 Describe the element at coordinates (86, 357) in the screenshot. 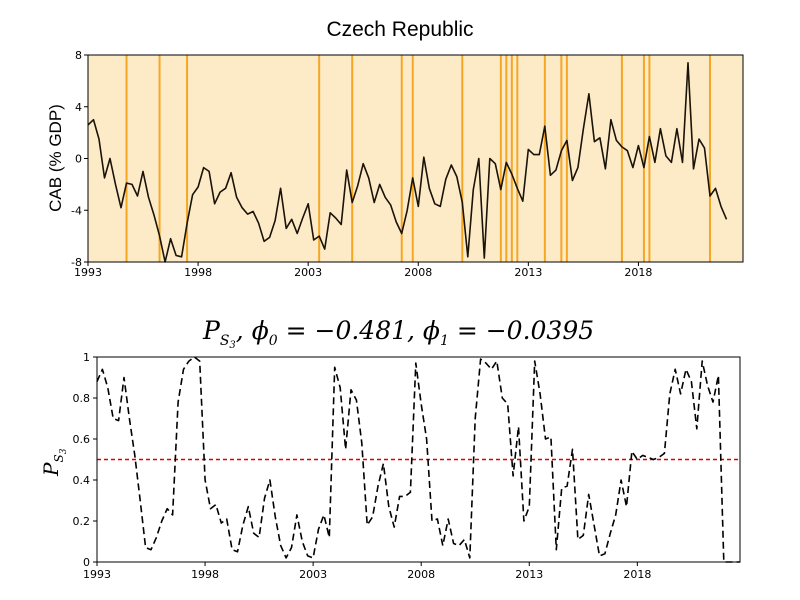

I see `y-tick-label: 1` at that location.